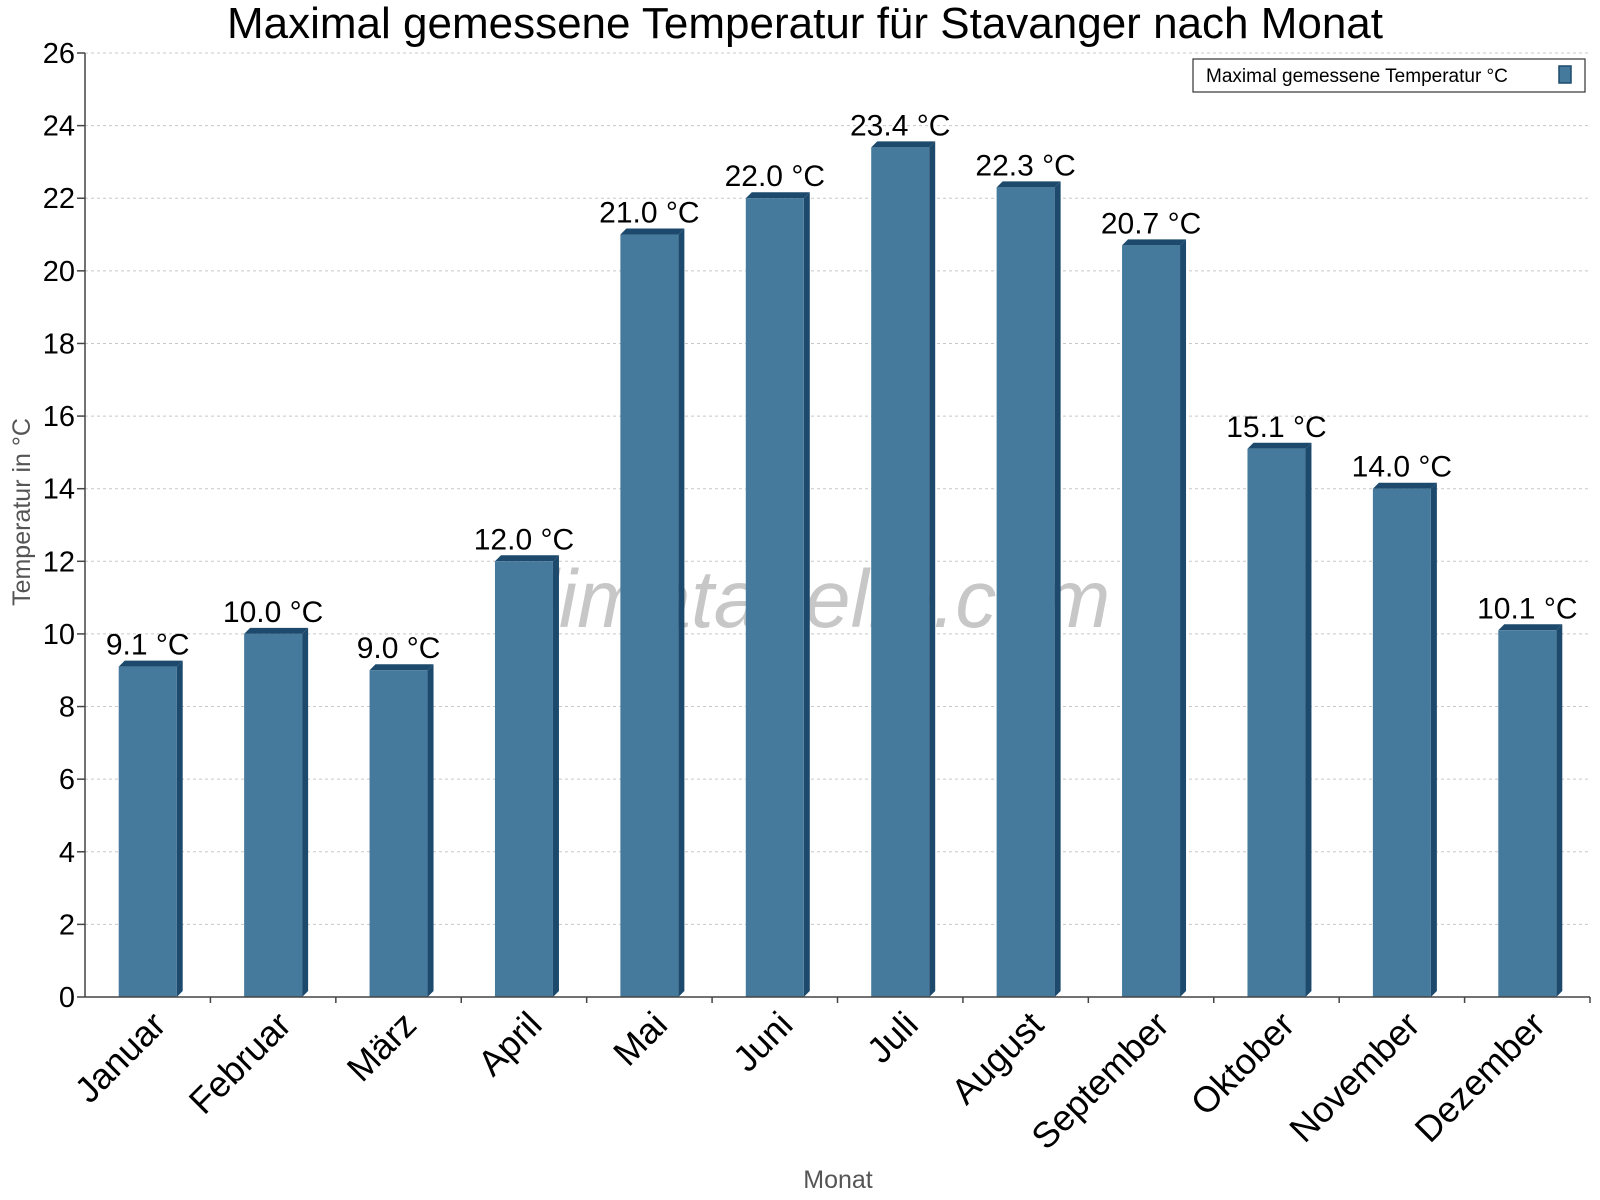 The image size is (1600, 1200). Describe the element at coordinates (1565, 74) in the screenshot. I see `legend-swatch` at that location.